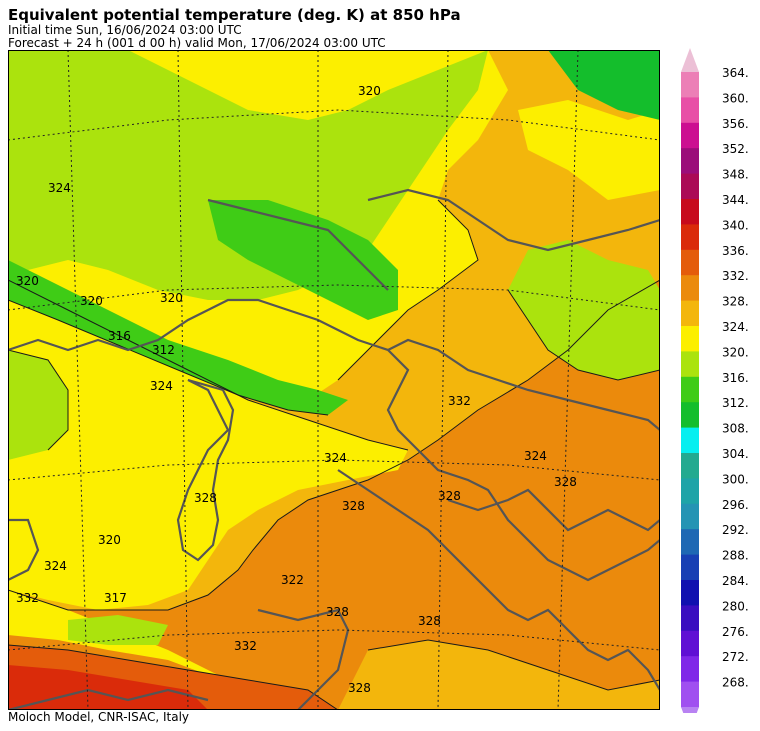 Image resolution: width=760 pixels, height=731 pixels. I want to click on contour-label: 312, so click(163, 350).